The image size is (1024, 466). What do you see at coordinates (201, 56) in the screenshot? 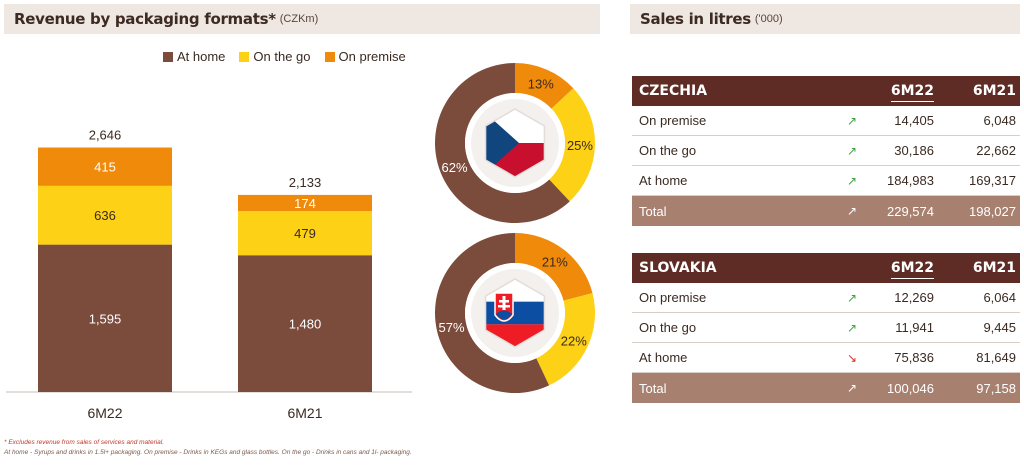
I see `legend-label-at-home: At home` at bounding box center [201, 56].